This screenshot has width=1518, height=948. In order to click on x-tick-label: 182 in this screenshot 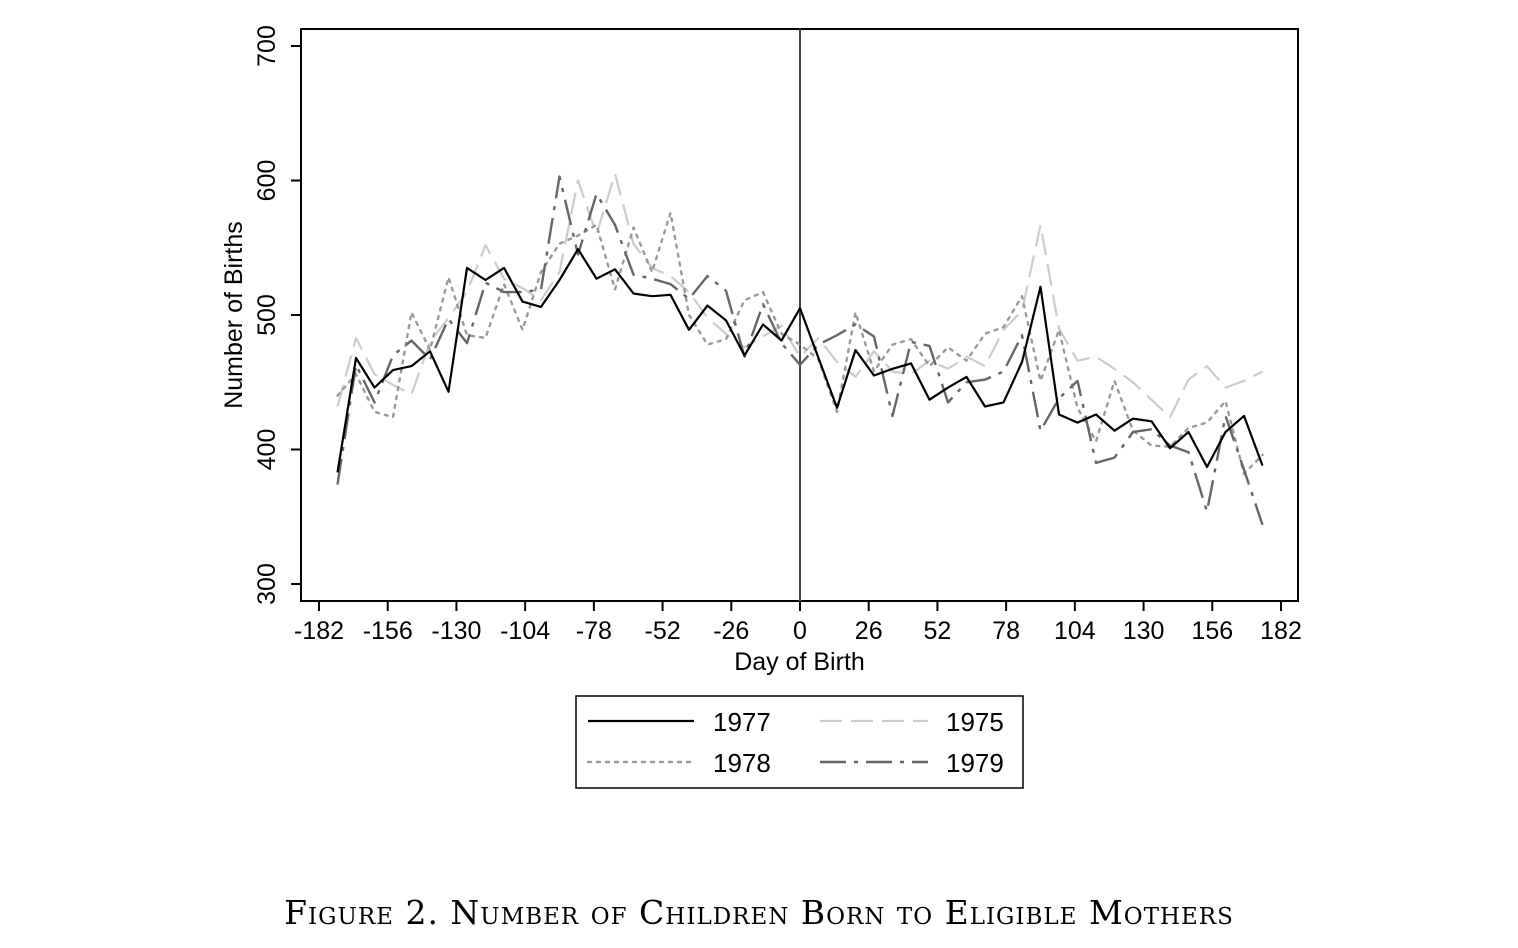, I will do `click(1281, 631)`.